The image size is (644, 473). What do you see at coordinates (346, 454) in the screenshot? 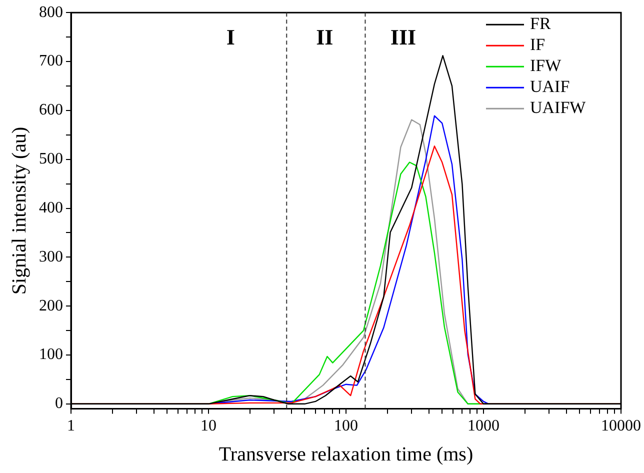
I see `x-axis-title: Transverse relaxation time (ms)` at bounding box center [346, 454].